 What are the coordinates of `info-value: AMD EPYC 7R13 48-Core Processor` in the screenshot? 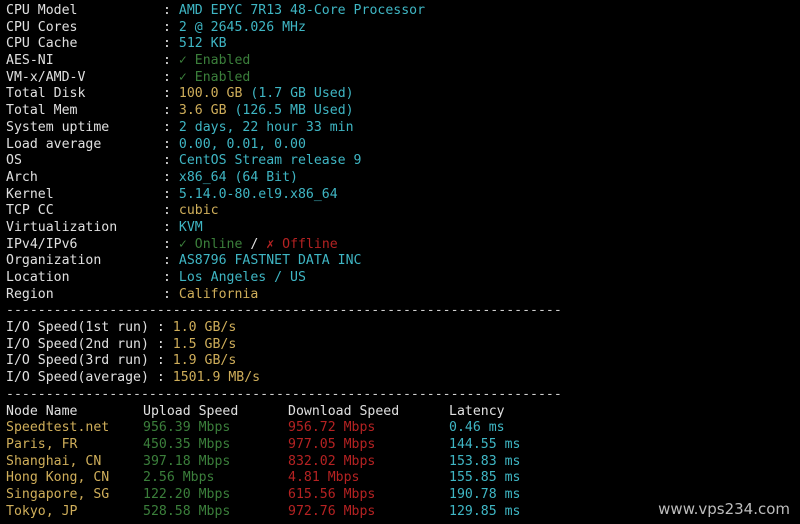 It's located at (302, 10).